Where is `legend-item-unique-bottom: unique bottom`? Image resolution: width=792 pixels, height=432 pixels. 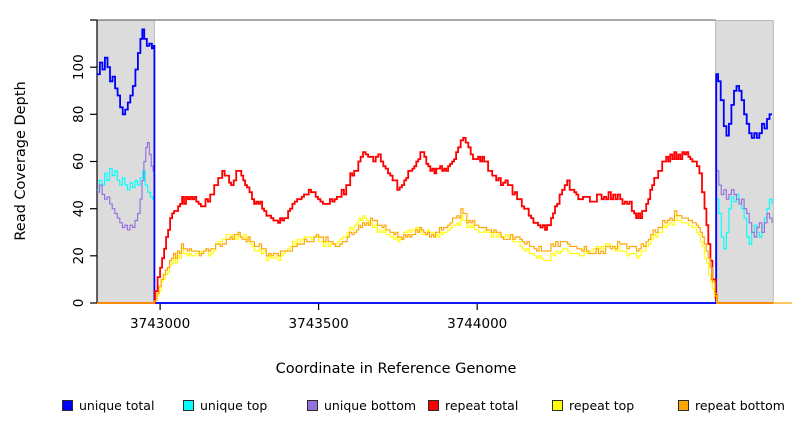
legend-item-unique-bottom: unique bottom is located at coordinates (361, 405).